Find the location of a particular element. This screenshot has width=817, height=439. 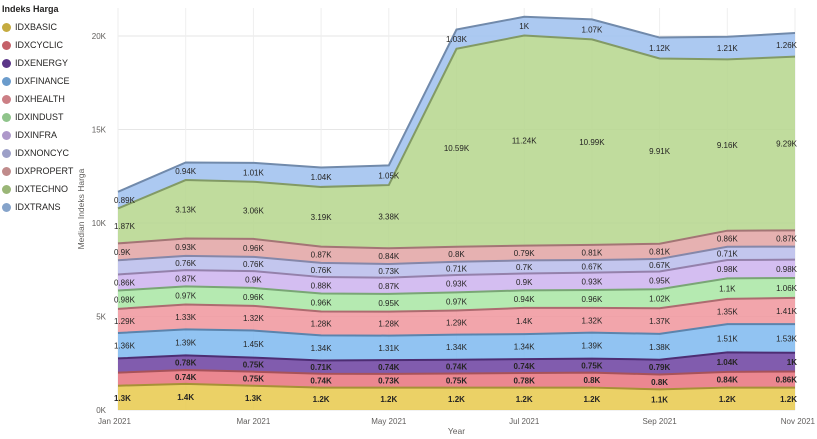

data-label-idxenergy: 0.78K is located at coordinates (186, 363).